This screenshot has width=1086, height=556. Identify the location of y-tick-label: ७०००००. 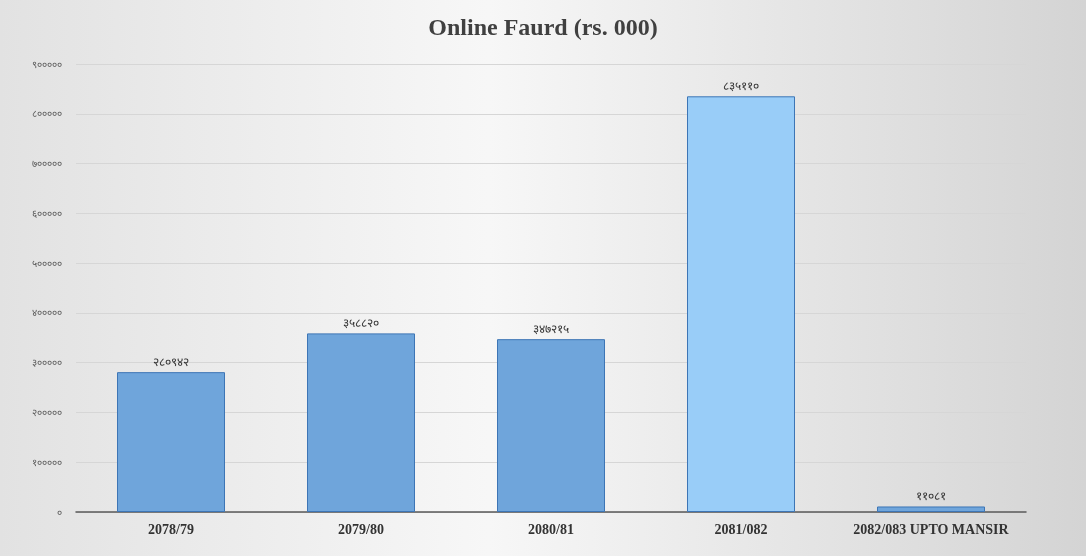
(47, 164).